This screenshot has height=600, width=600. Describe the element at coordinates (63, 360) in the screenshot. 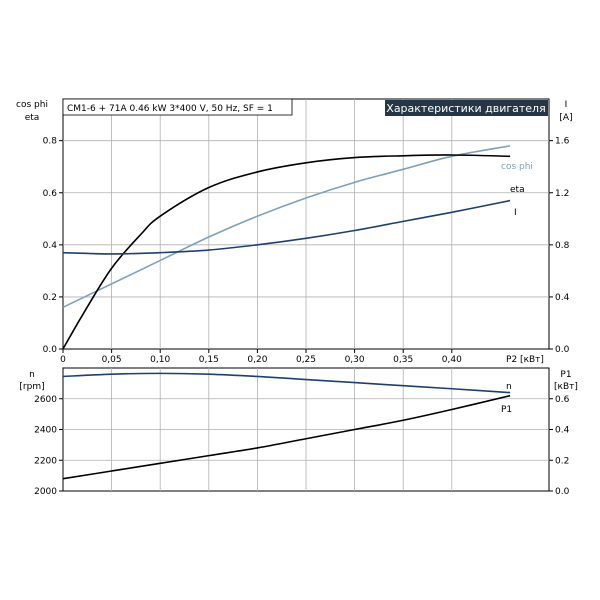

I see `upper-x-tick-label: 0` at that location.